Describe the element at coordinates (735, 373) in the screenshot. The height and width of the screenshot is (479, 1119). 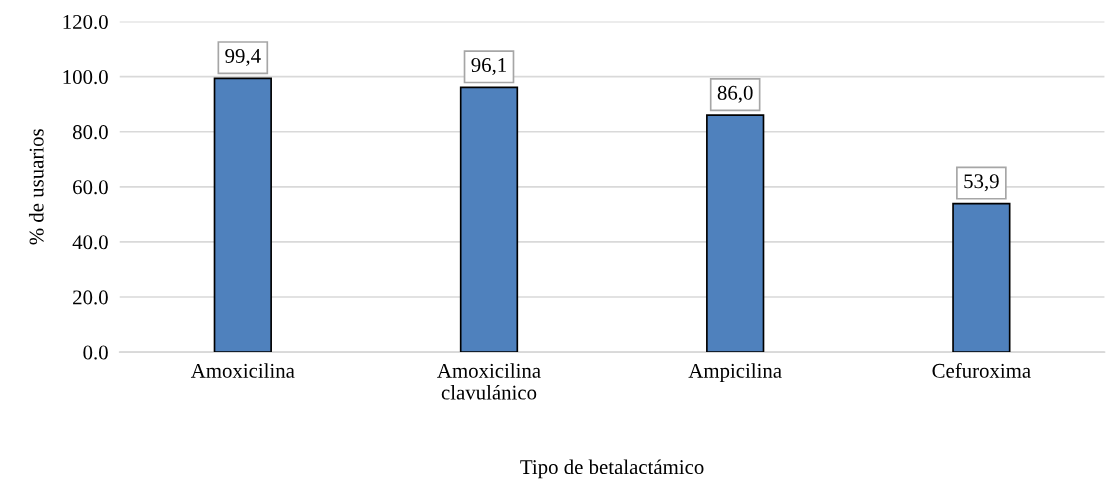
I see `x-tick-label: Ampicilina` at that location.